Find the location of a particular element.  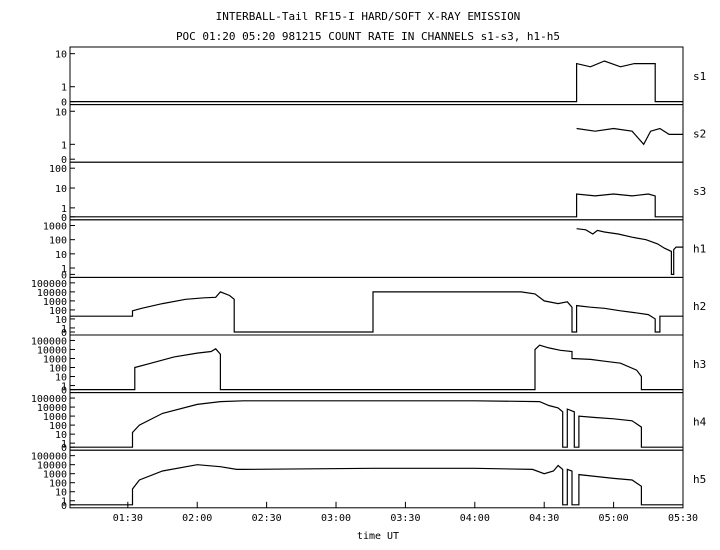

panel-s3: 100 10 10 s3 is located at coordinates (377, 192).